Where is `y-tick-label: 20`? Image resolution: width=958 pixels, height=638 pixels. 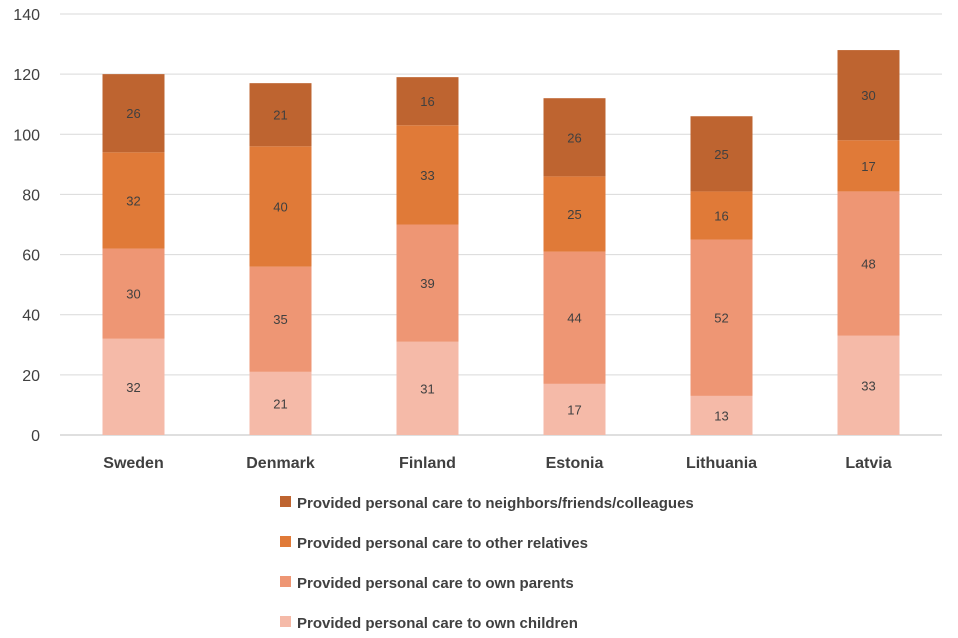
y-tick-label: 20 is located at coordinates (31, 376).